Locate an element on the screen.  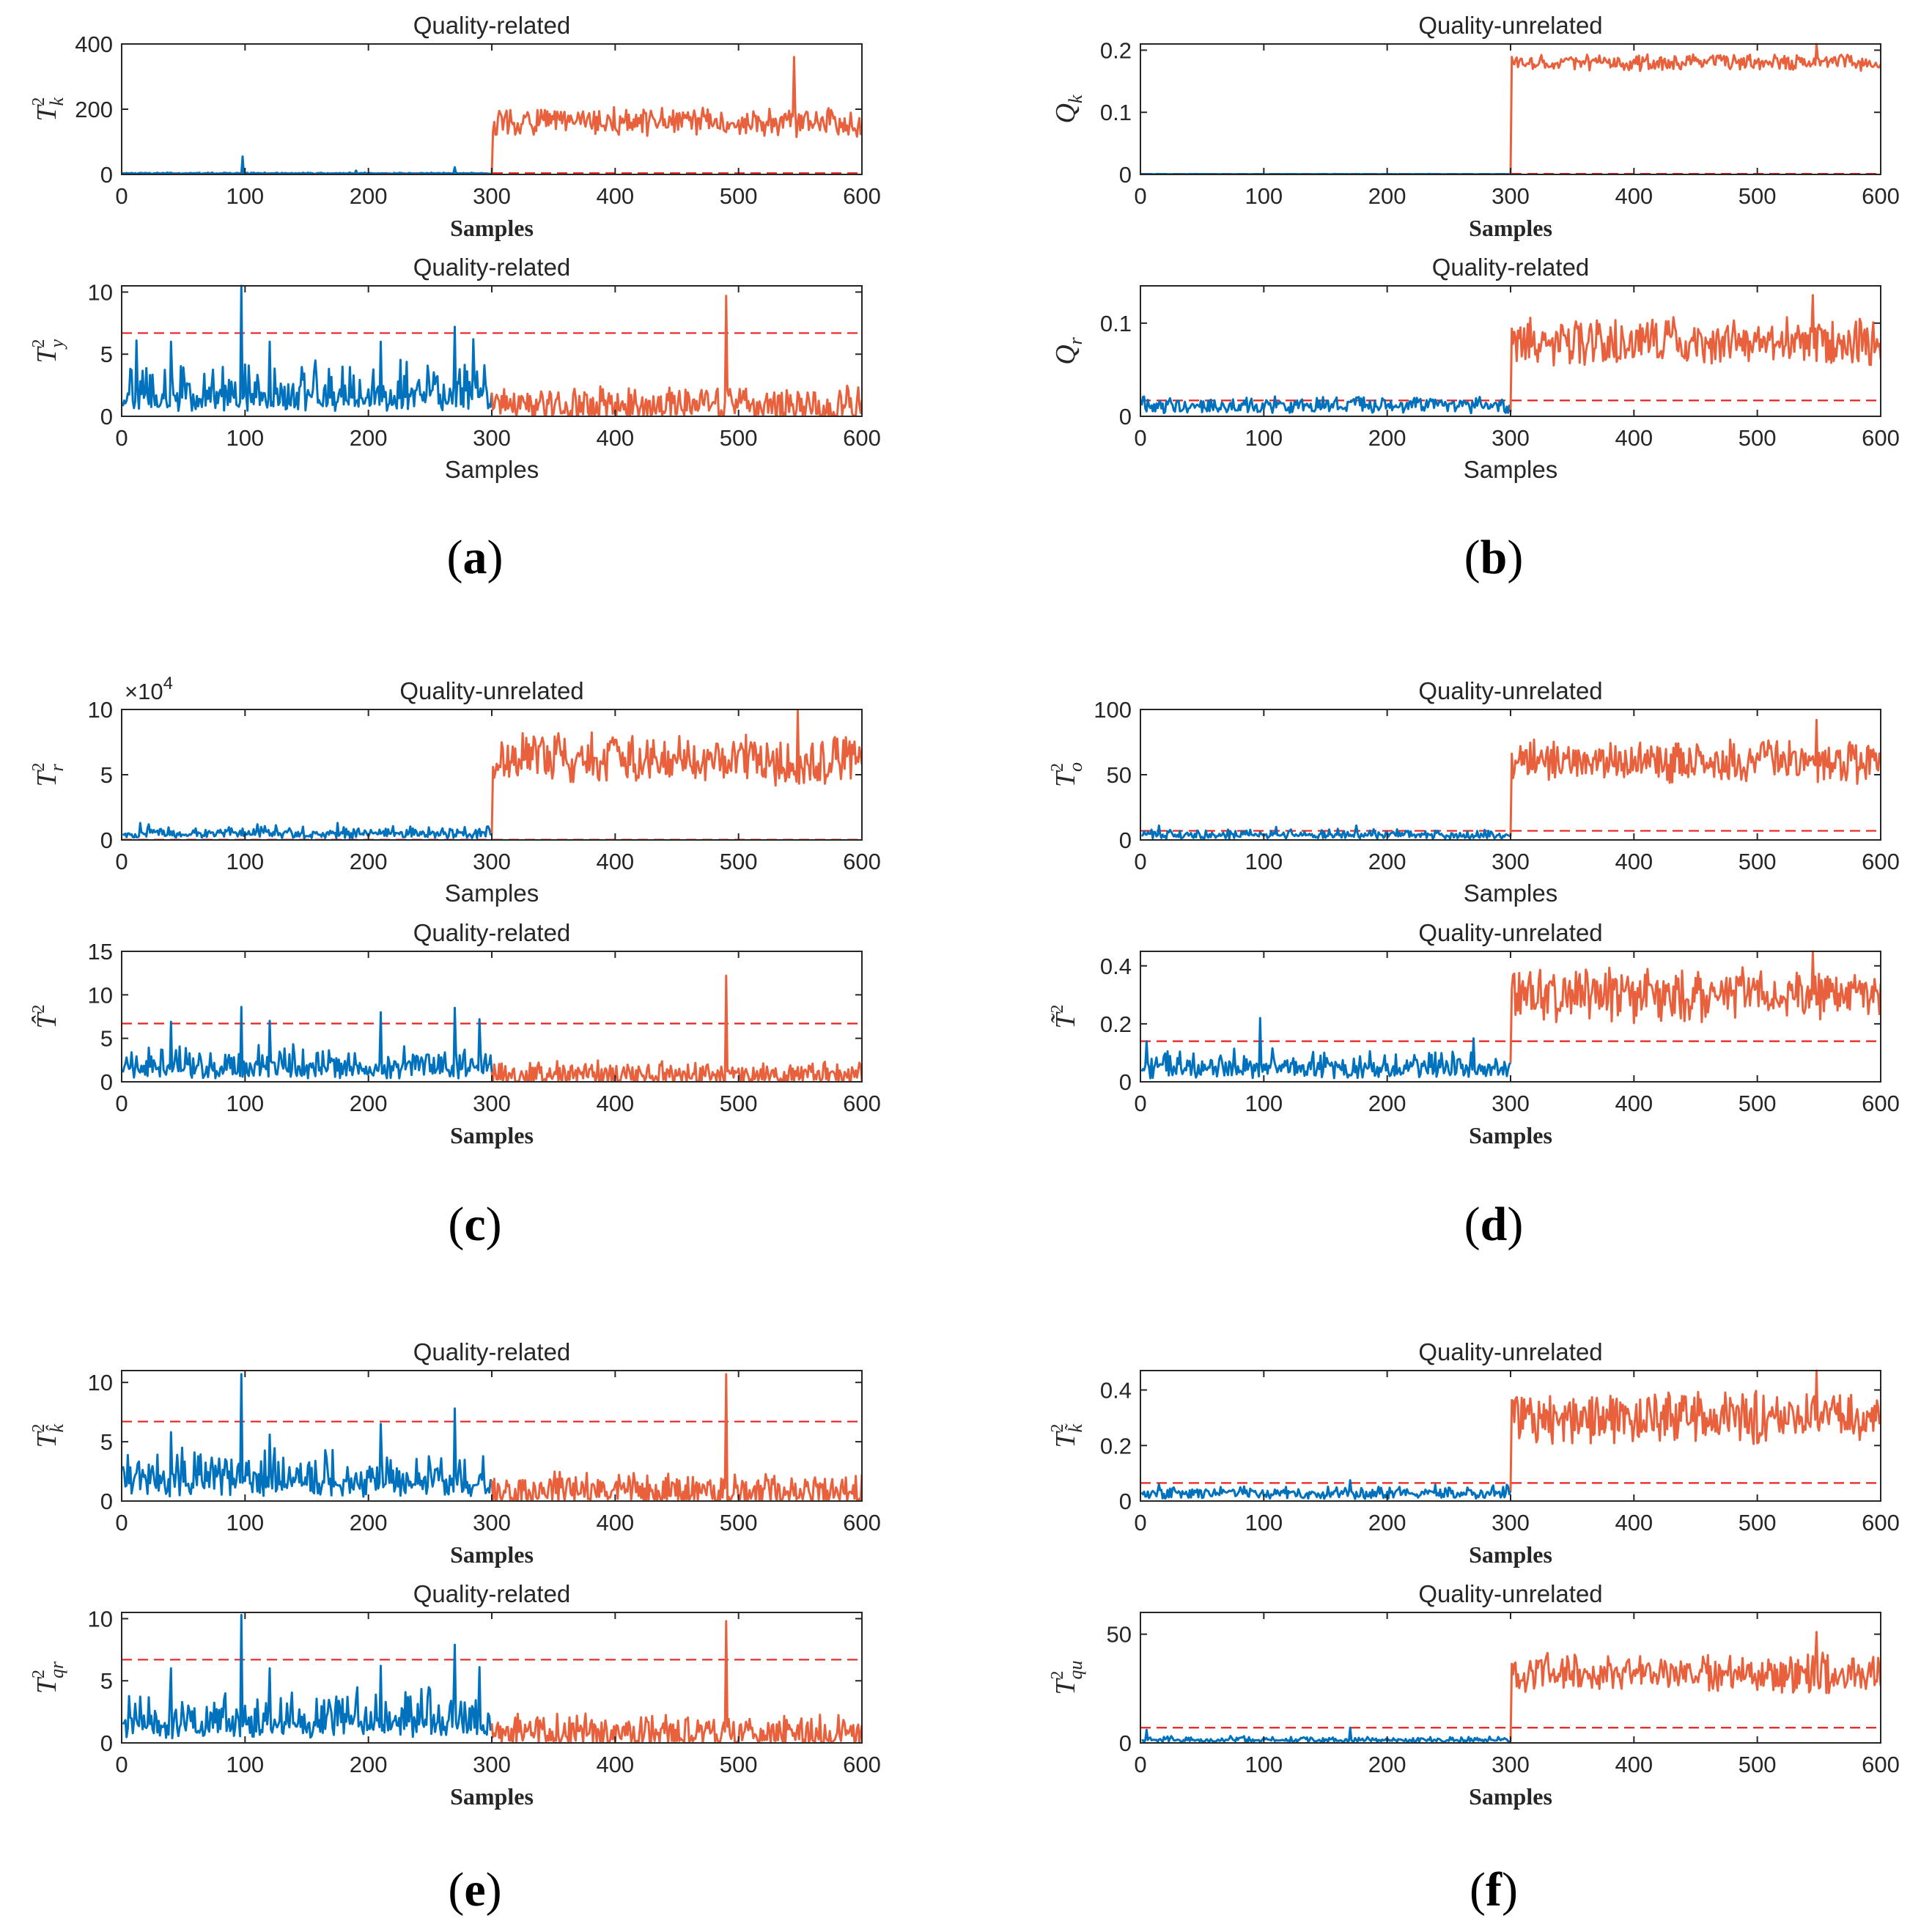
y-axis-label: Qr is located at coordinates (1068, 350).